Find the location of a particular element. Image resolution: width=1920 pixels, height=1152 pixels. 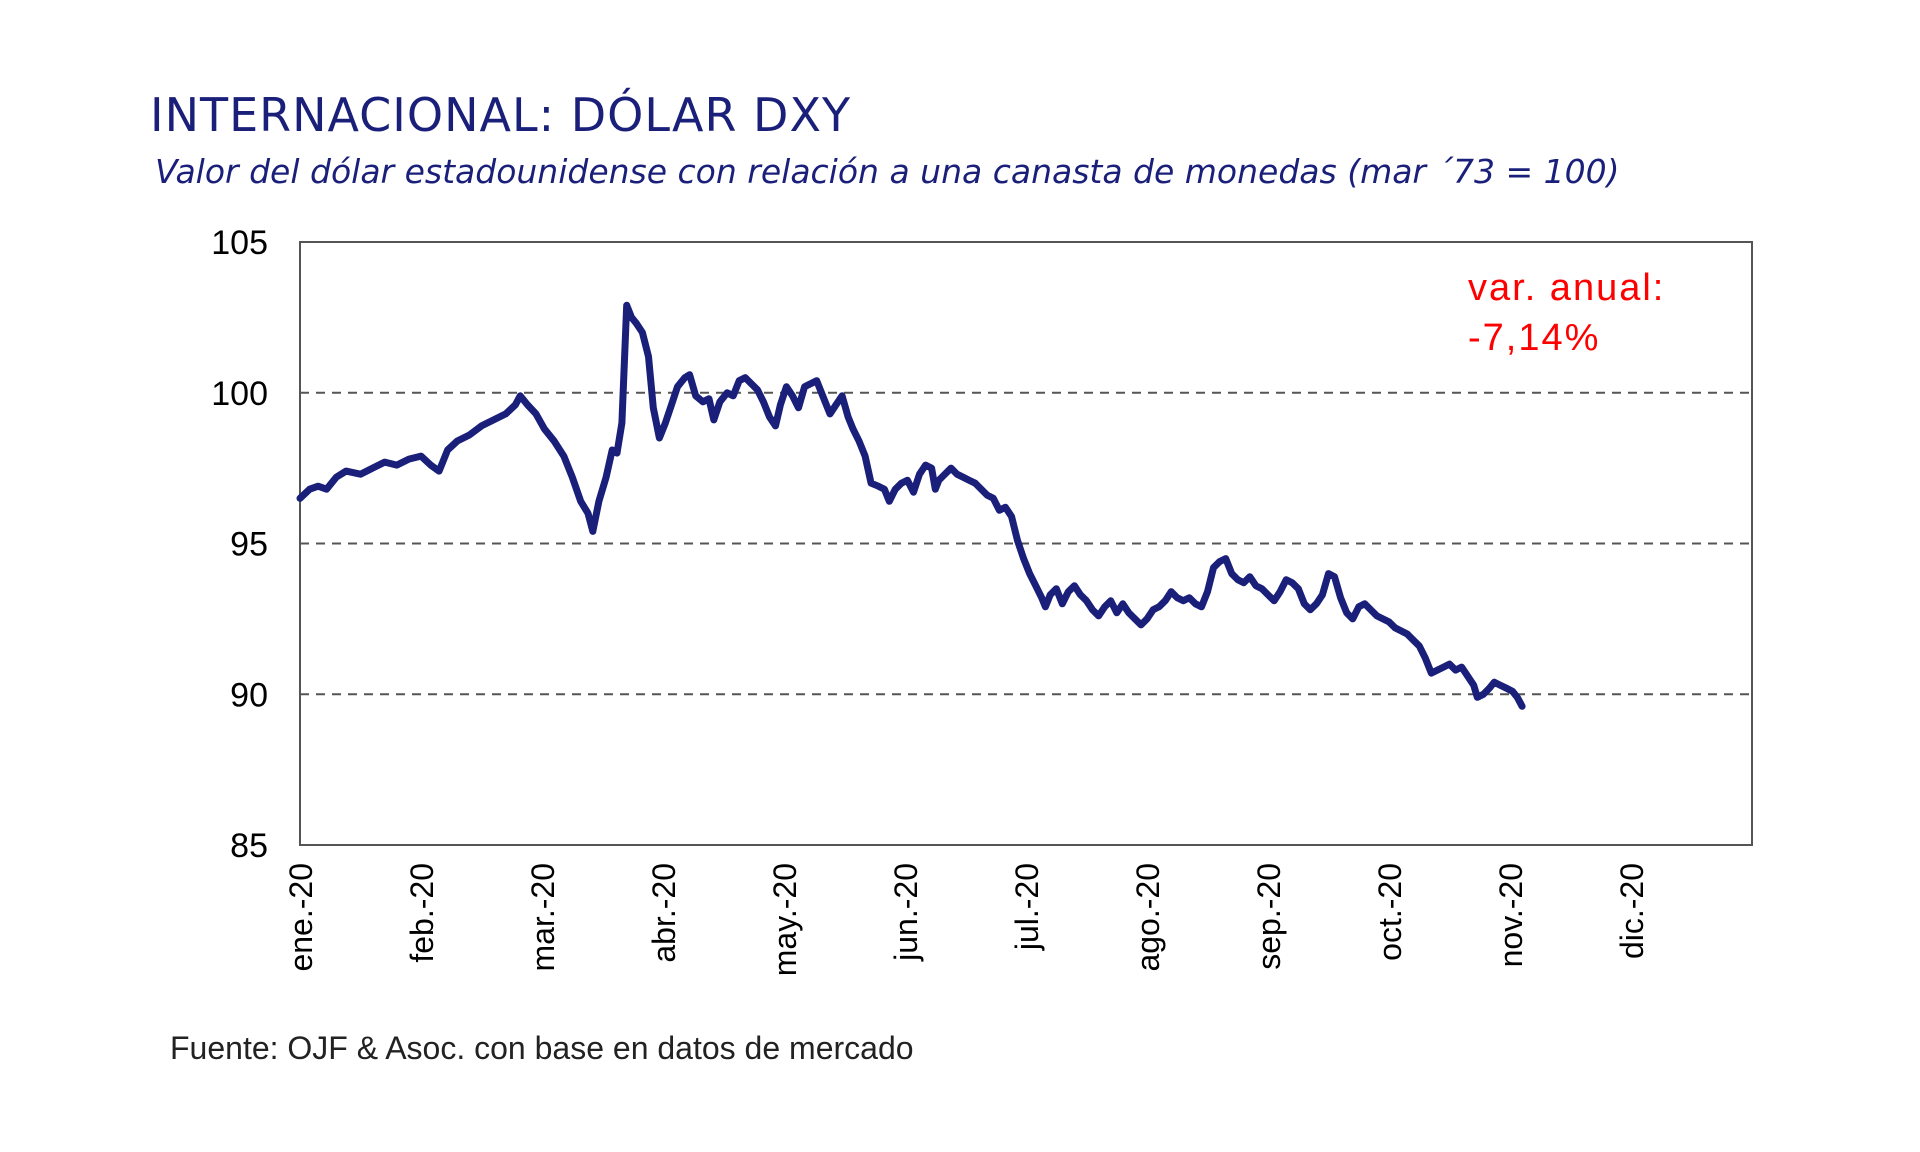

x-tick-label: jun.-20 is located at coordinates (906, 912).